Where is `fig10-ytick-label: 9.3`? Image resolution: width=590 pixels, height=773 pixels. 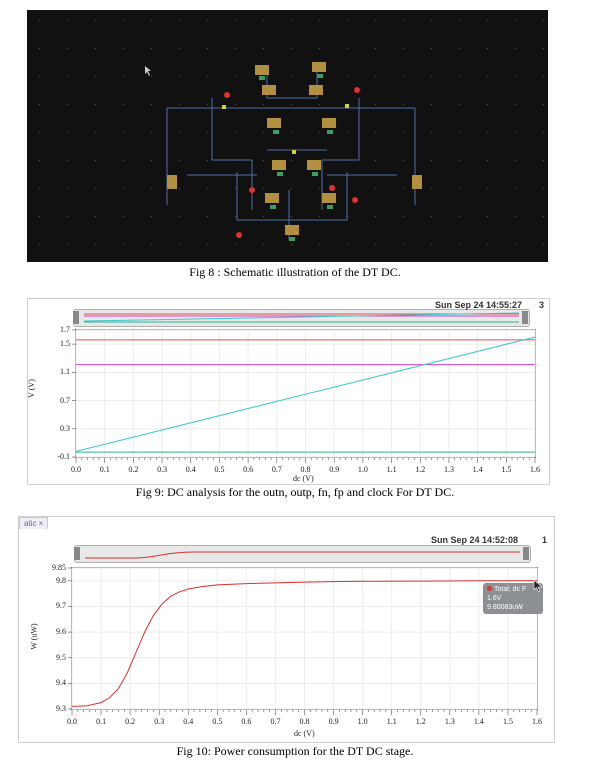 fig10-ytick-label: 9.3 is located at coordinates (61, 708).